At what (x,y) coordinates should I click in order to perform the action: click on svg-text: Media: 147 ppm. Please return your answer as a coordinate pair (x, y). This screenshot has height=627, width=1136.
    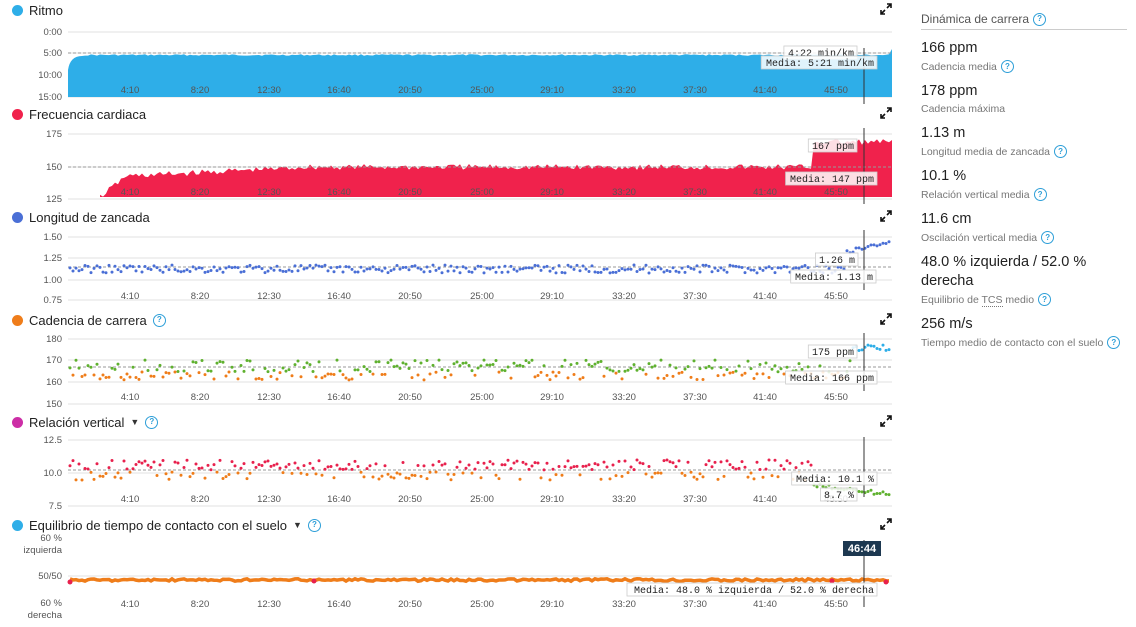
    Looking at the image, I should click on (832, 180).